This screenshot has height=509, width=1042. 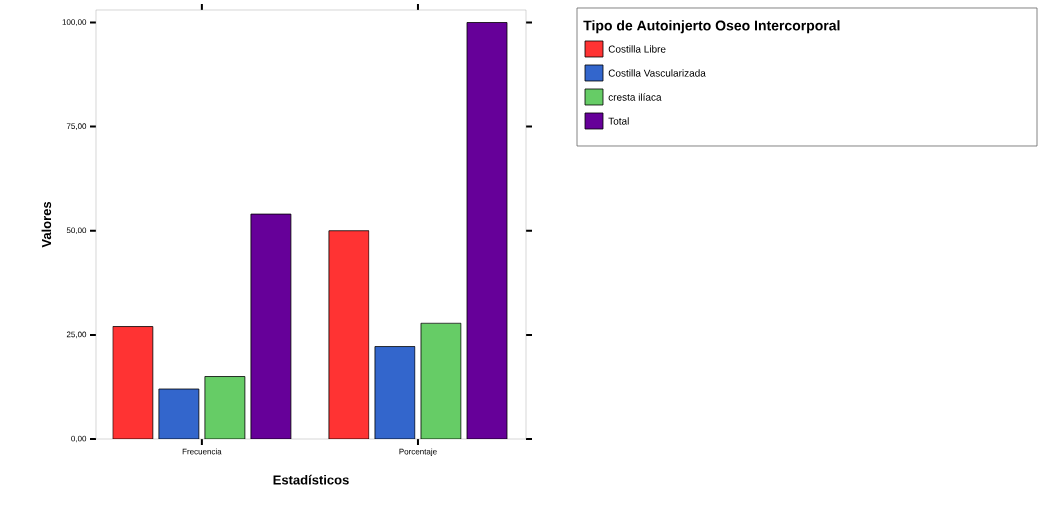 I want to click on y-tick-label: 100,00, so click(x=74, y=22).